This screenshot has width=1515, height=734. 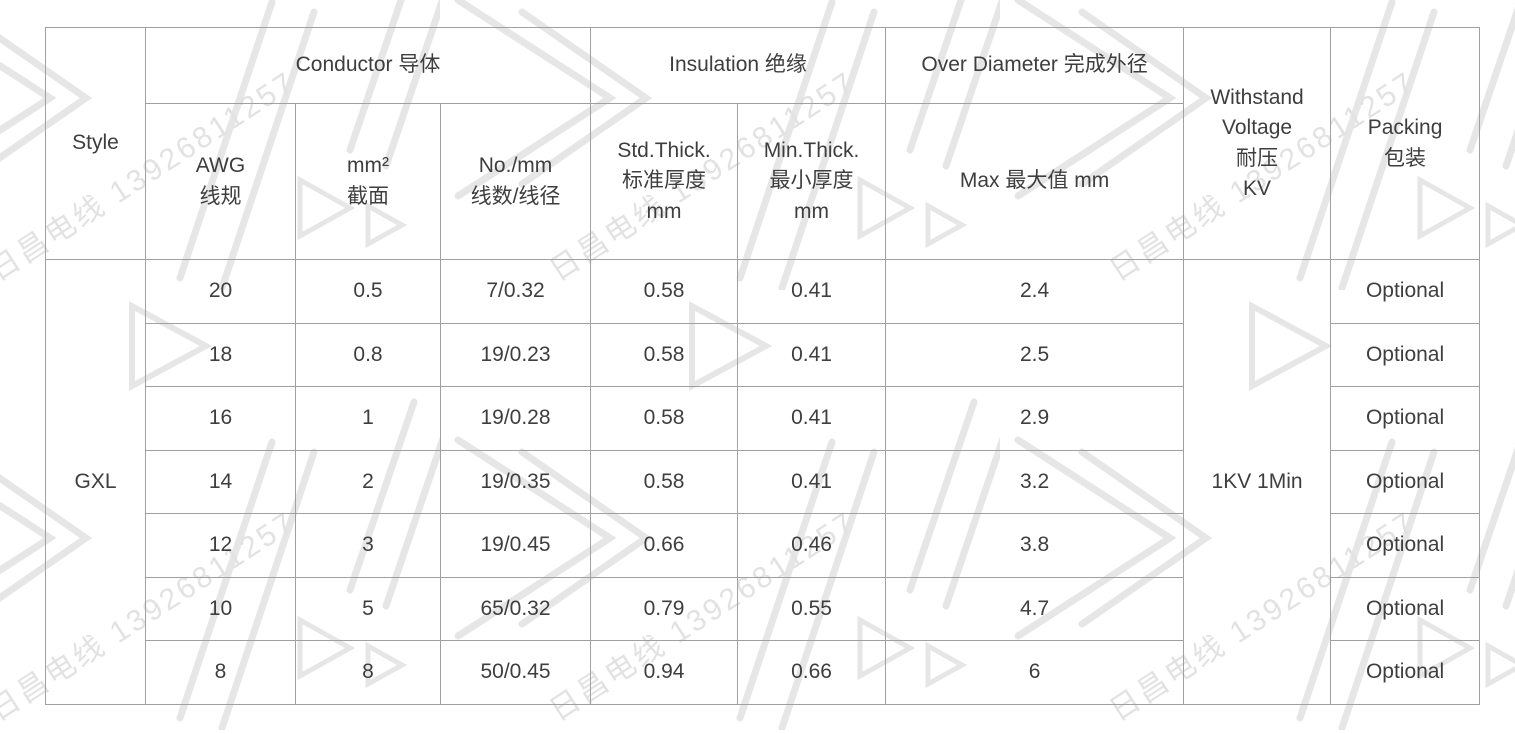 I want to click on cell-mm2: 0.5, so click(x=368, y=291).